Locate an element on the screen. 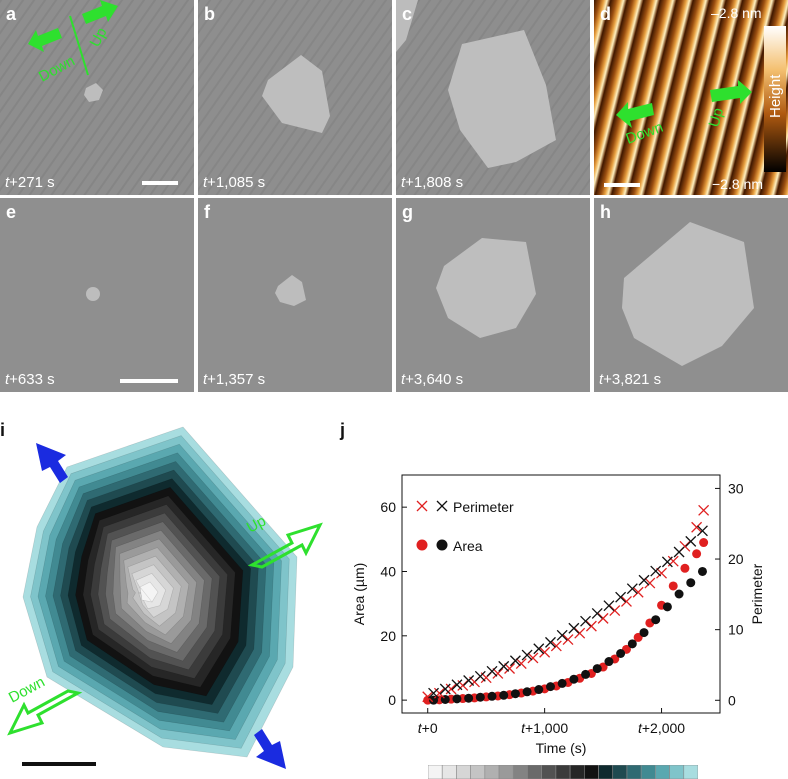 The height and width of the screenshot is (779, 788). plot-frame is located at coordinates (561, 594).